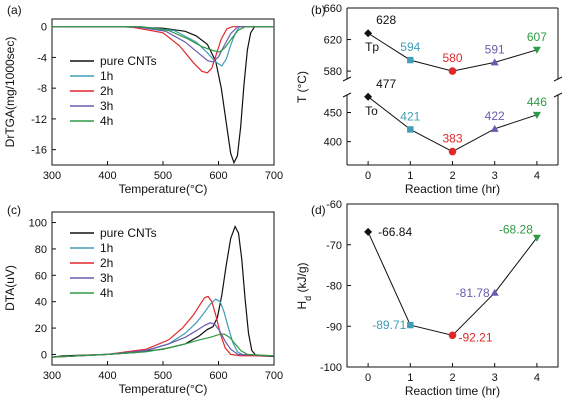 This screenshot has height=406, width=567. I want to click on x-tick-label-2-3: 600, so click(218, 376).